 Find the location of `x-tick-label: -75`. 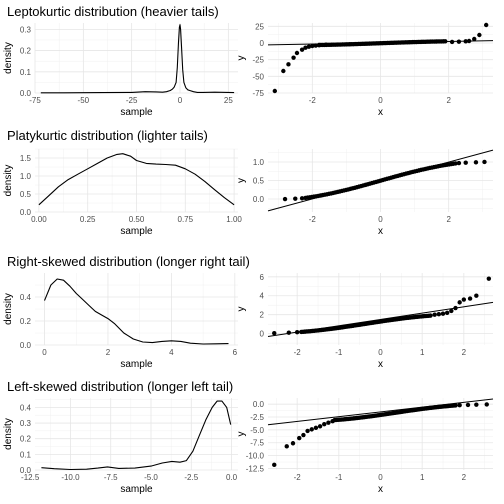

x-tick-label: -75 is located at coordinates (35, 100).